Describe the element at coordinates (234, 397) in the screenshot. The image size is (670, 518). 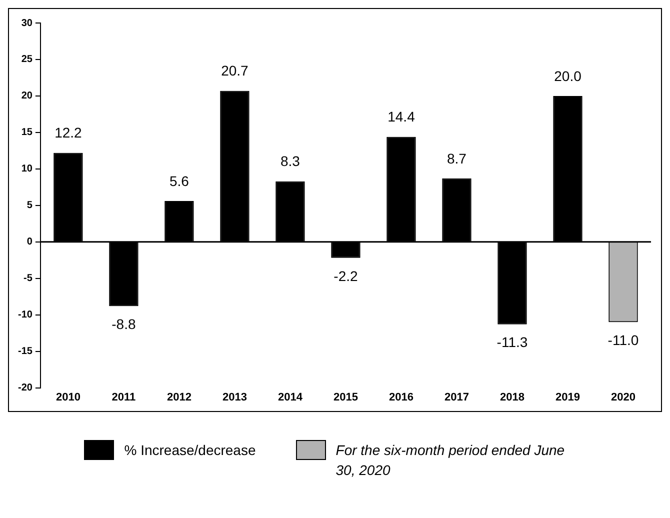
I see `x-tick-label: 2013` at that location.